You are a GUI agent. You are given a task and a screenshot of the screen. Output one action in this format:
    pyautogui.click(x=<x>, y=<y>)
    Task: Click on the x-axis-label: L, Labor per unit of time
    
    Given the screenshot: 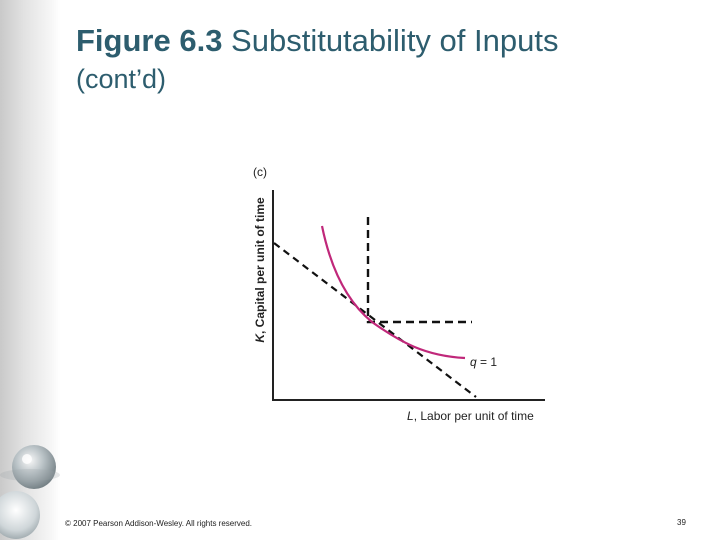 What is the action you would take?
    pyautogui.click(x=470, y=416)
    